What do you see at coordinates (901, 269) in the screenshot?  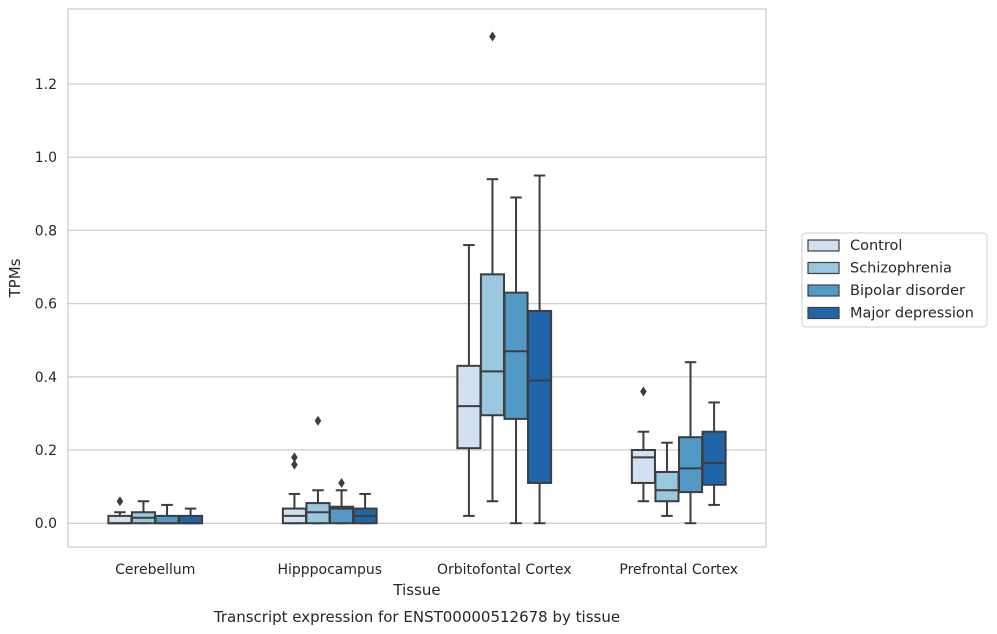 I see `legend-label: Schizophrenia` at bounding box center [901, 269].